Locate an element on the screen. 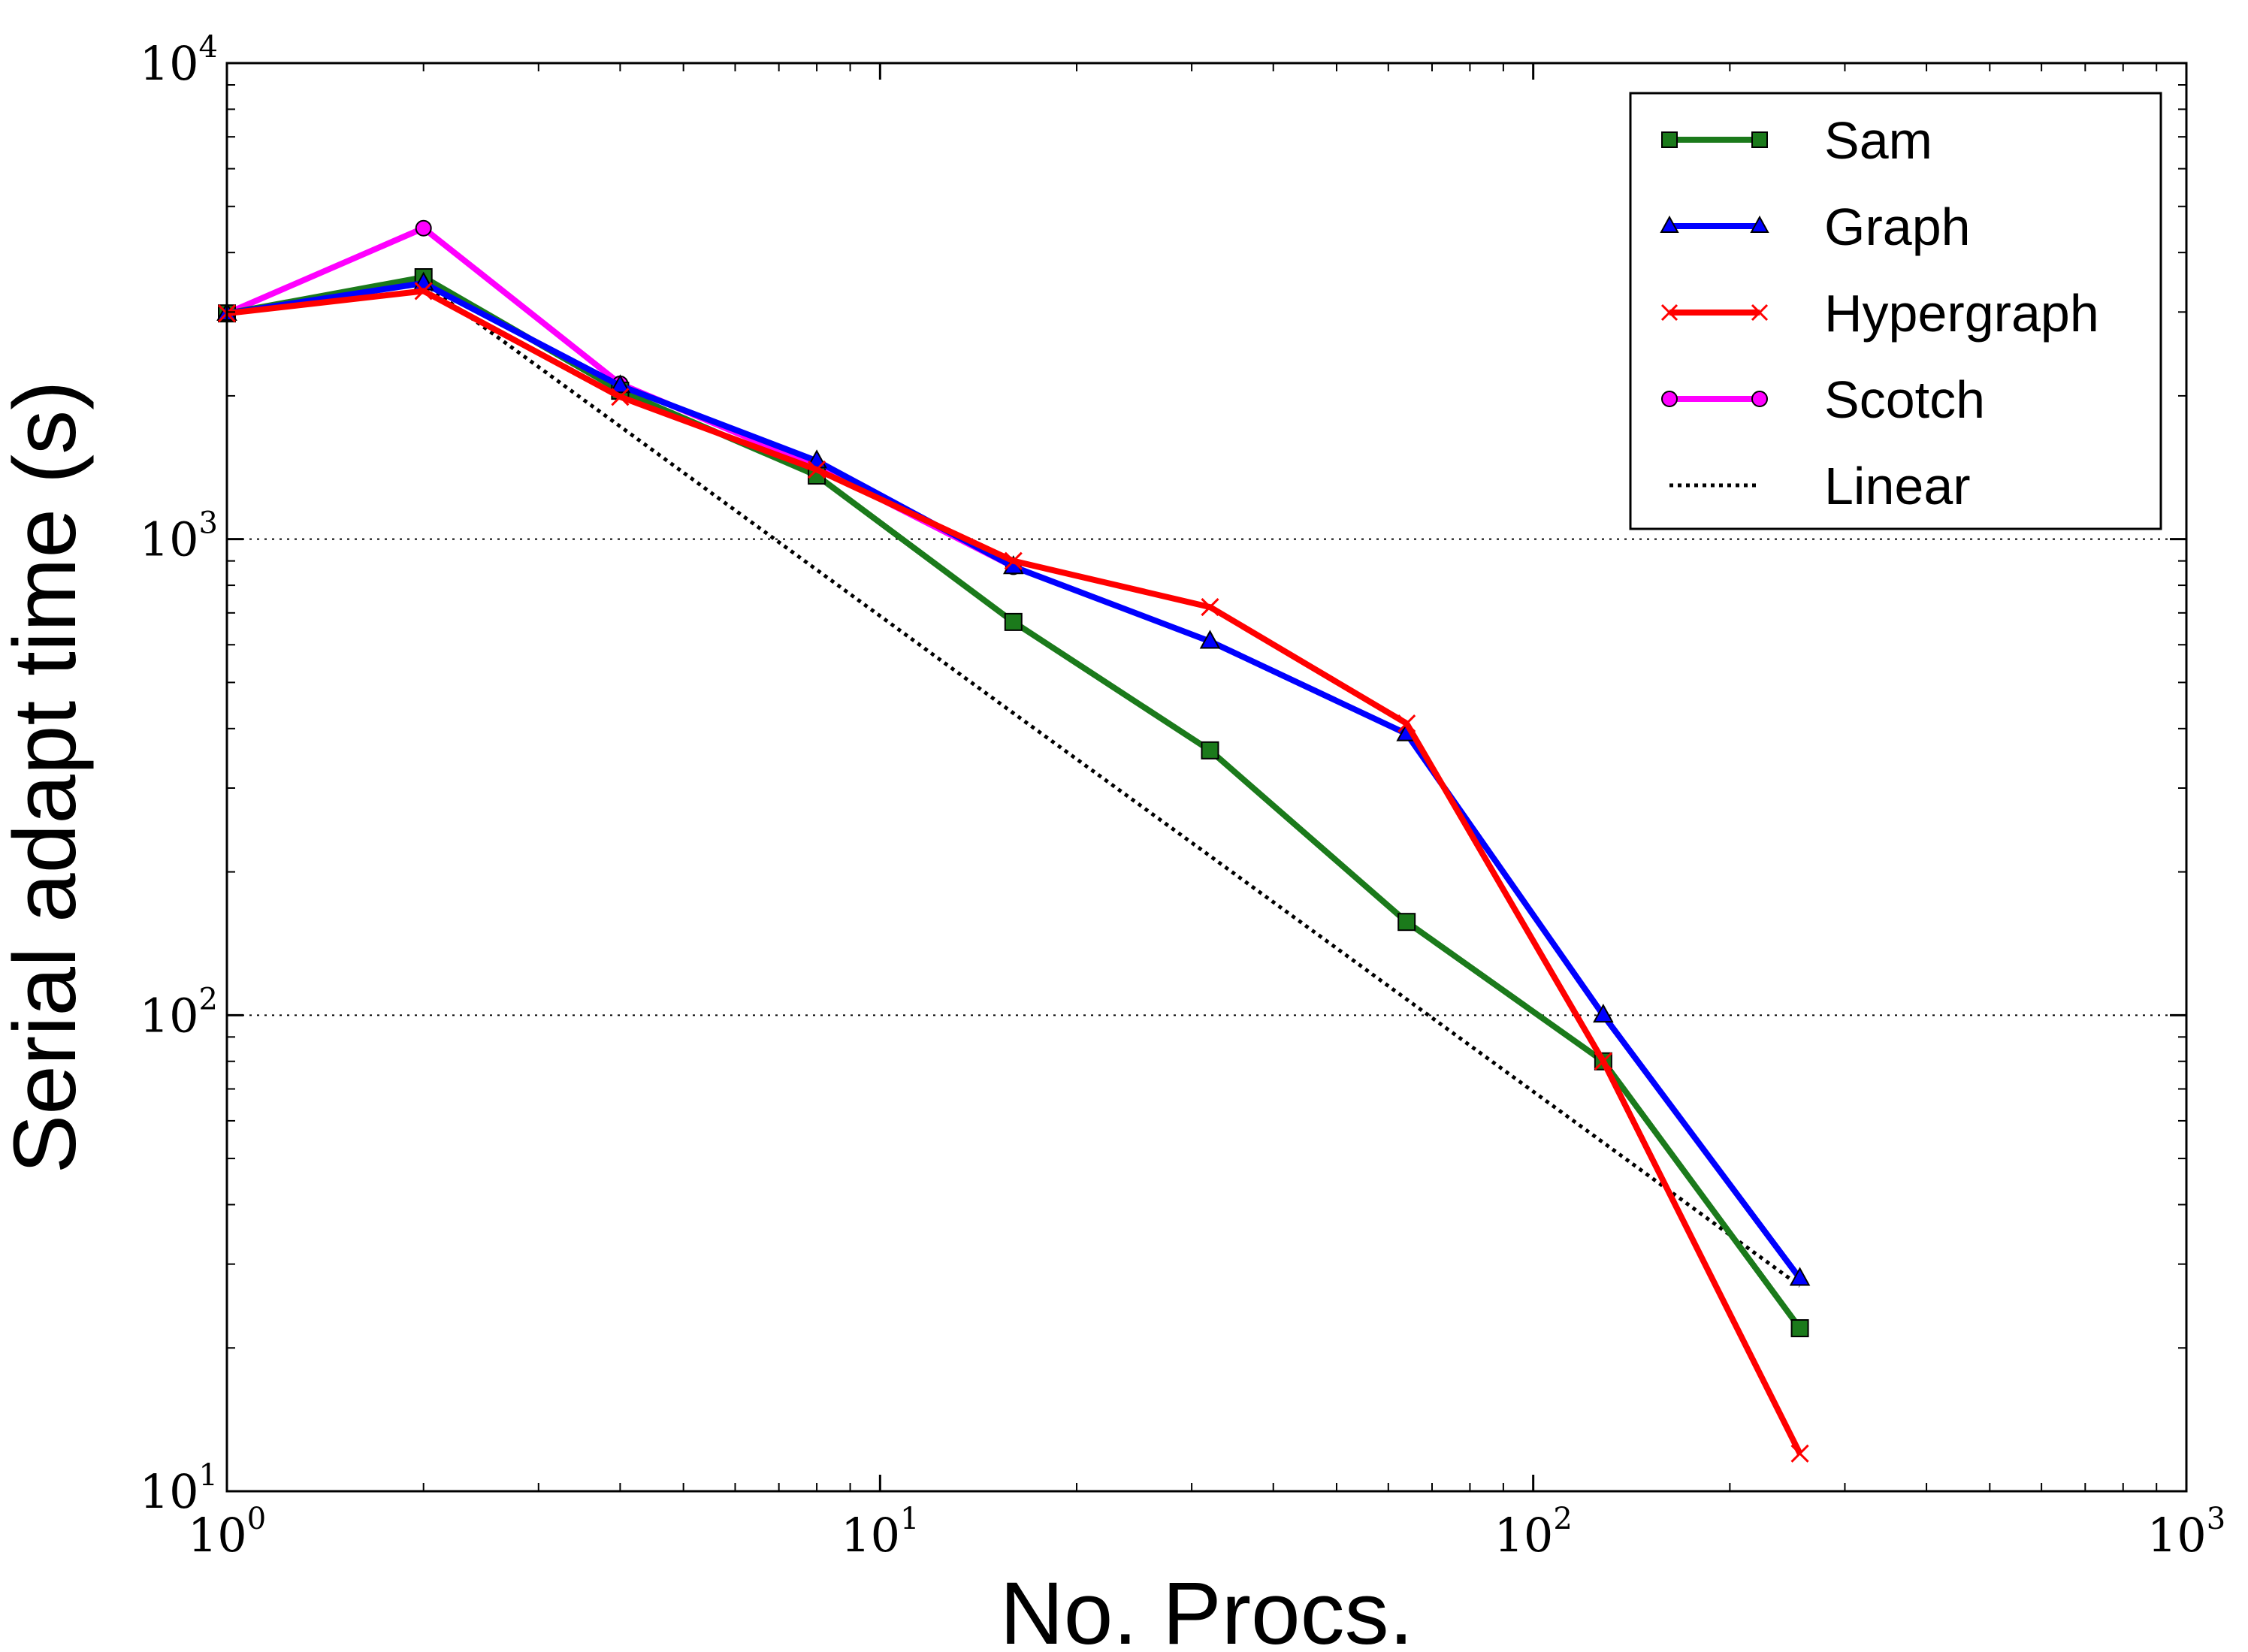  y-tick-label: 10⁴ is located at coordinates (179, 60).